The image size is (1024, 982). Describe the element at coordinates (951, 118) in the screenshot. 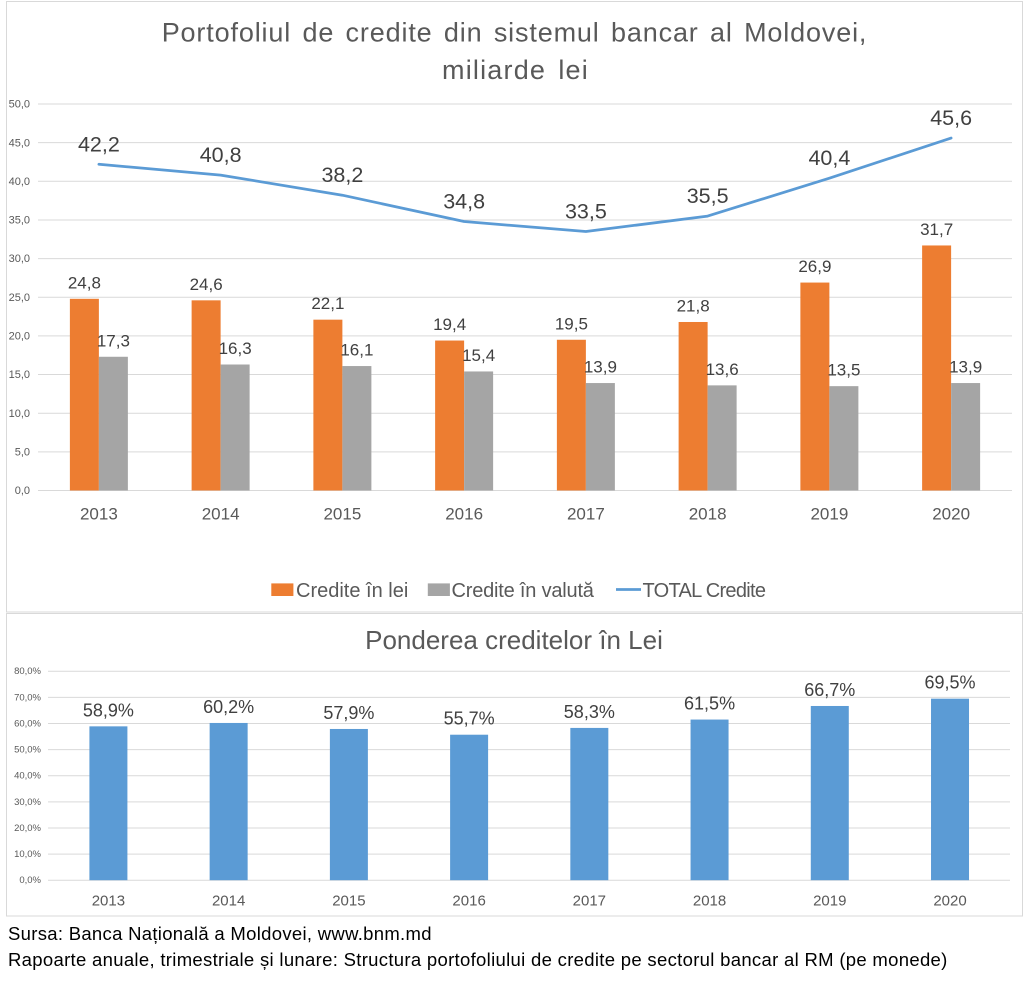

I see `svg-text: 45,6` at that location.